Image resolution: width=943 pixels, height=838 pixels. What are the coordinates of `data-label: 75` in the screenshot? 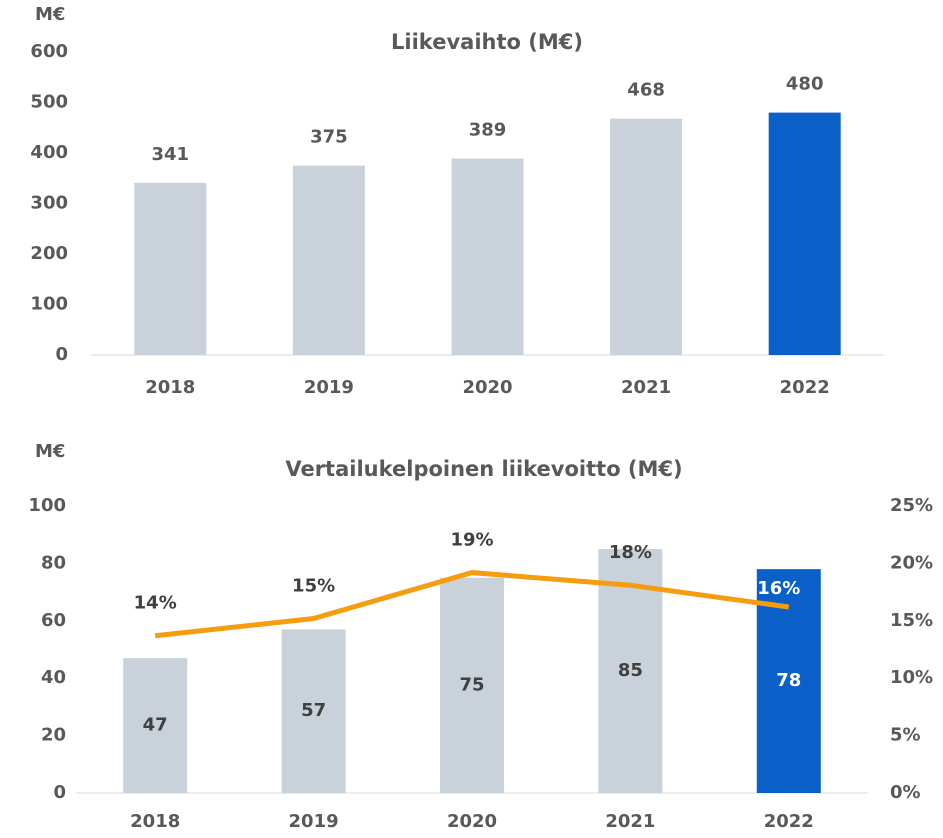 It's located at (471, 684).